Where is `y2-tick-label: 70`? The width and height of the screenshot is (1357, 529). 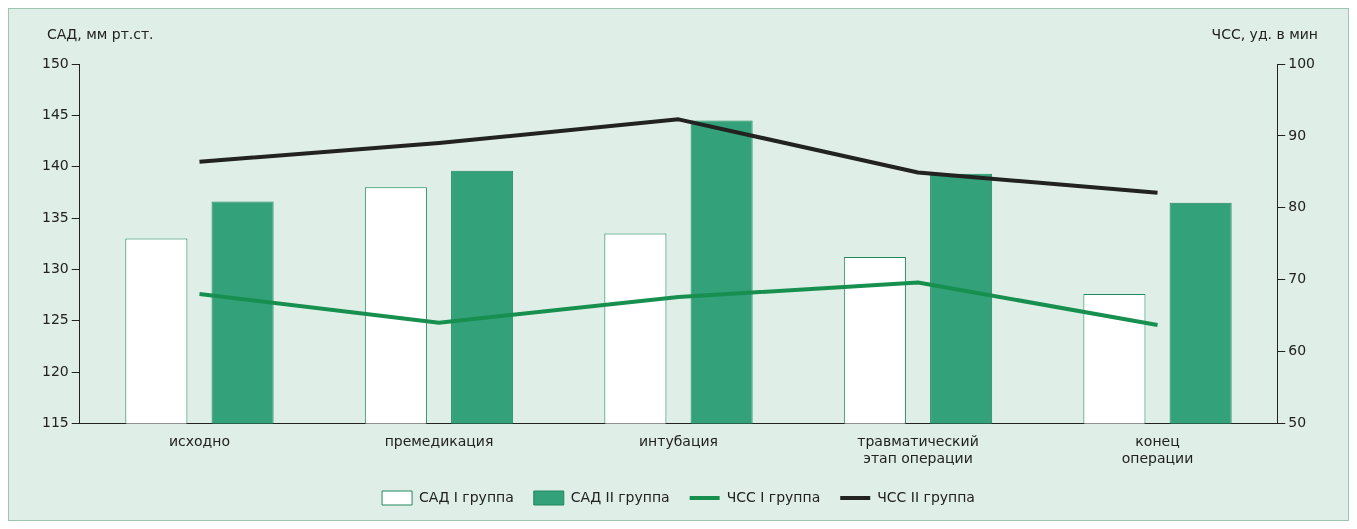 y2-tick-label: 70 is located at coordinates (1297, 278).